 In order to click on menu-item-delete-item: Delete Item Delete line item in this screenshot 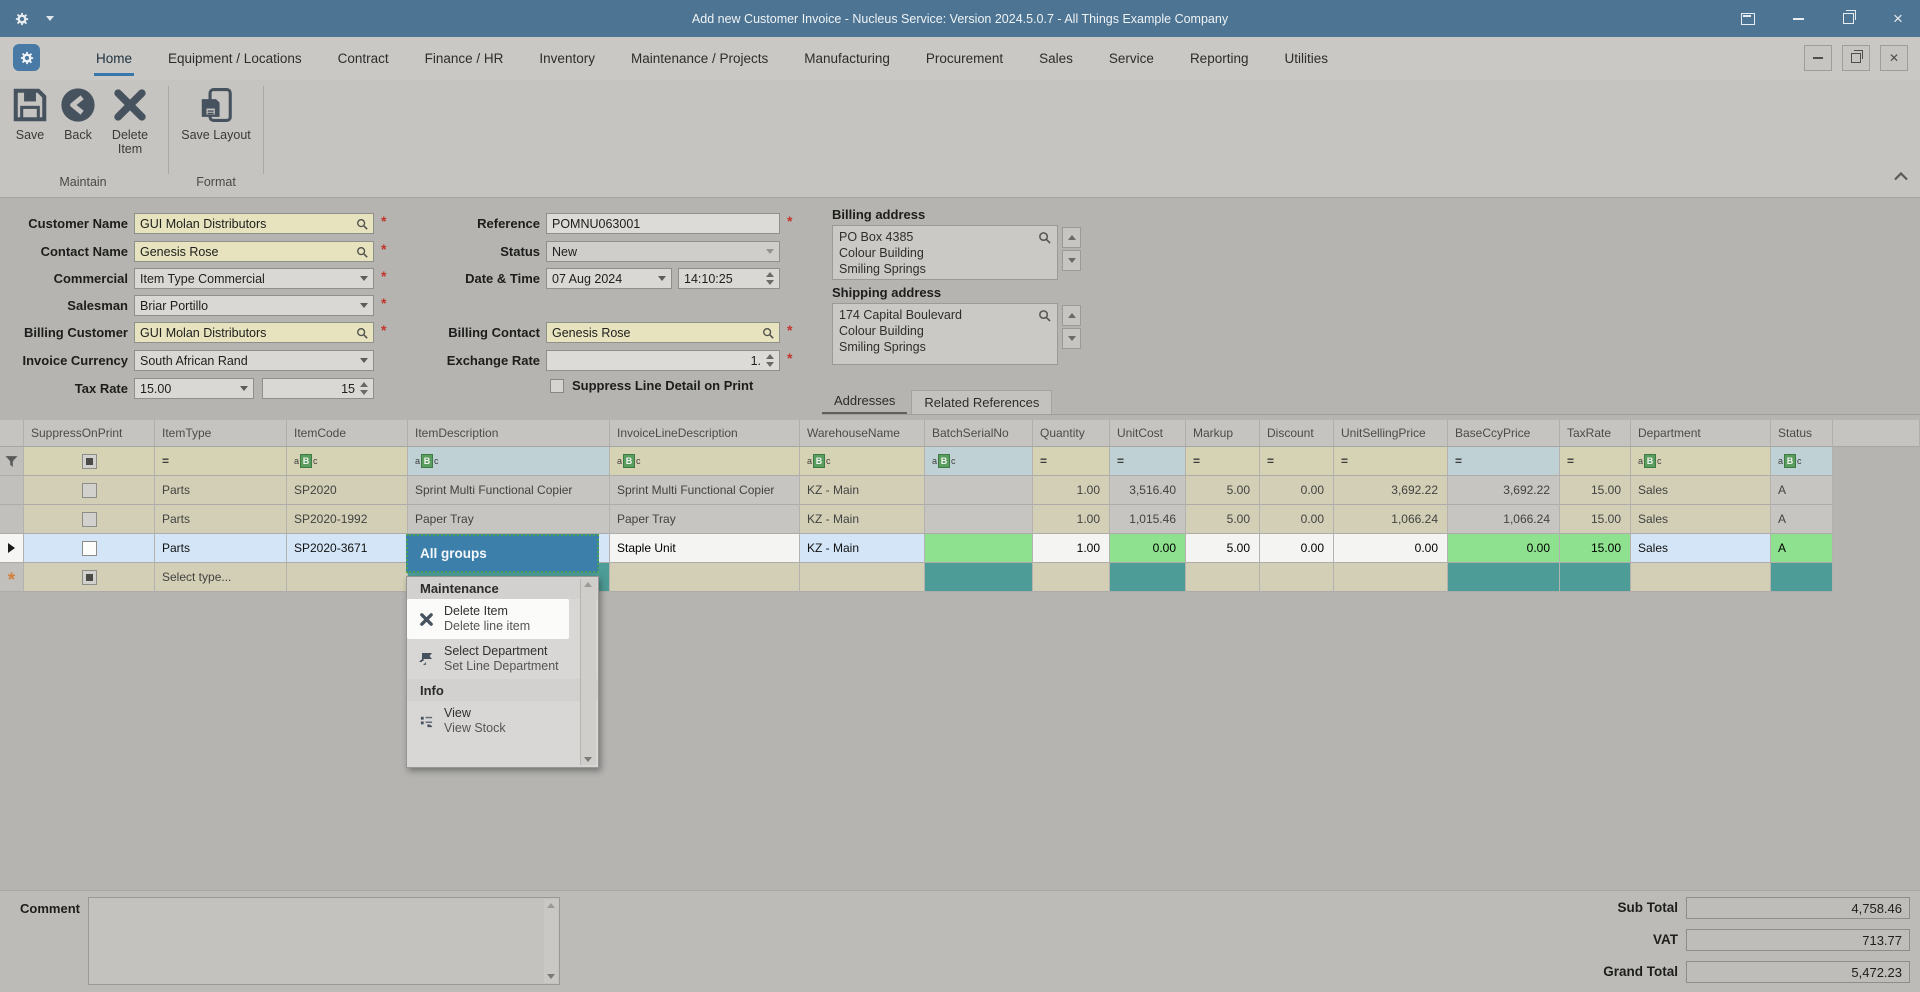, I will do `click(488, 619)`.